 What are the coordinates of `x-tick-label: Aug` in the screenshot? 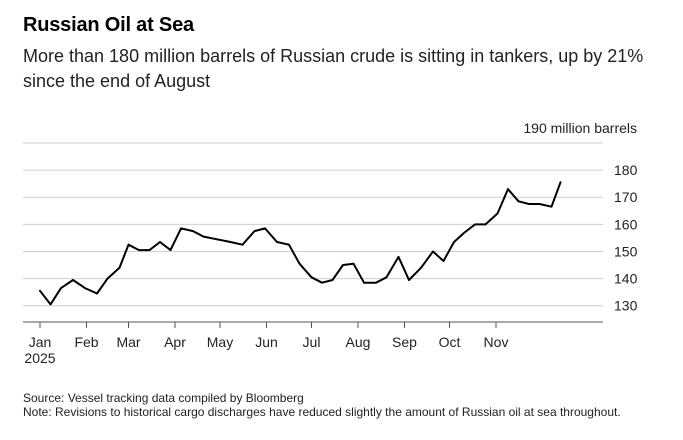 It's located at (358, 342).